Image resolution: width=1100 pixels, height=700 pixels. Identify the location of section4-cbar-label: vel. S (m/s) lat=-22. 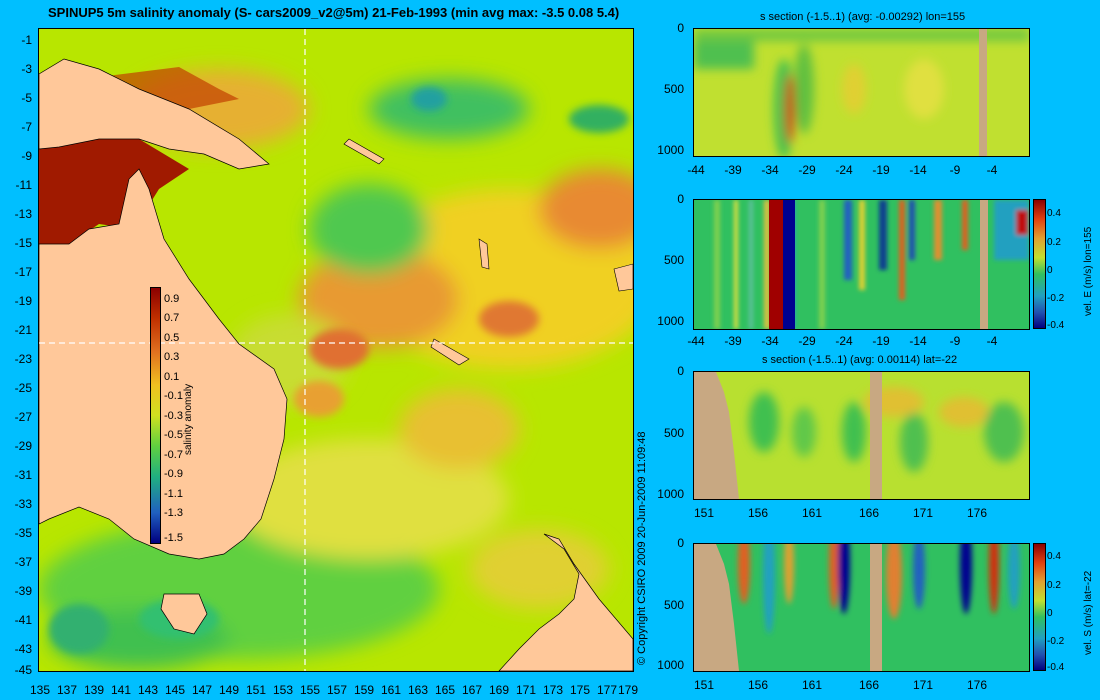
(1088, 612).